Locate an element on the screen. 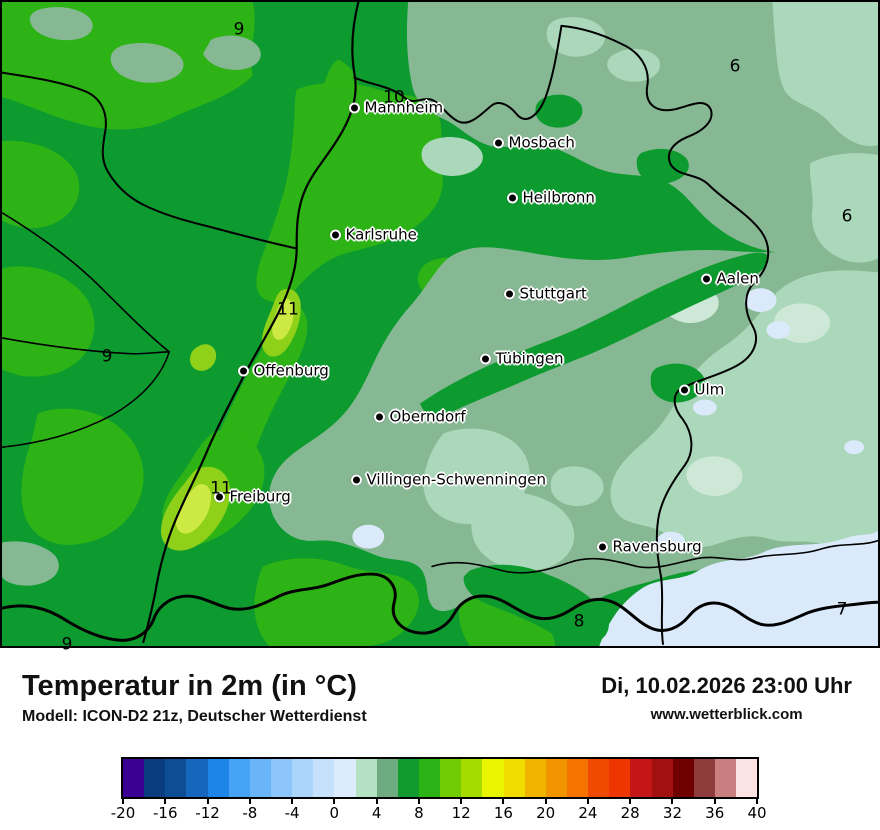  border-alsace-b is located at coordinates (86, 346).